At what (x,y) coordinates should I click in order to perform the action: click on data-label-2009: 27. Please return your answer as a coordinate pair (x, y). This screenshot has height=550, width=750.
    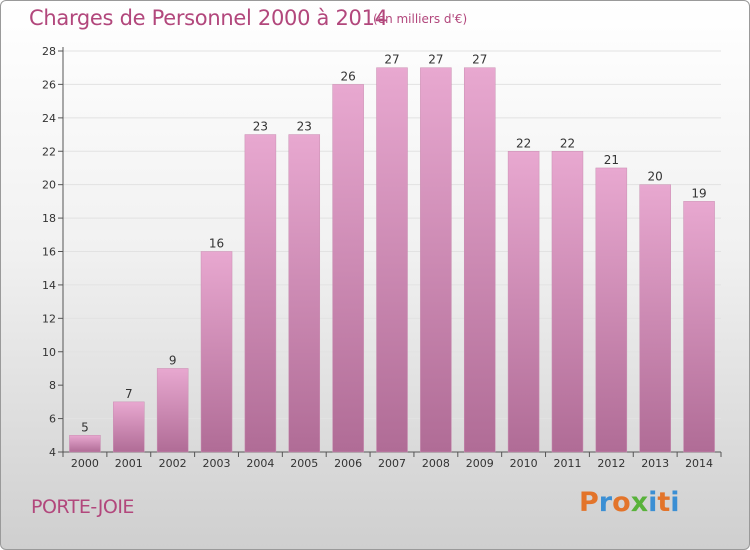
    Looking at the image, I should click on (479, 60).